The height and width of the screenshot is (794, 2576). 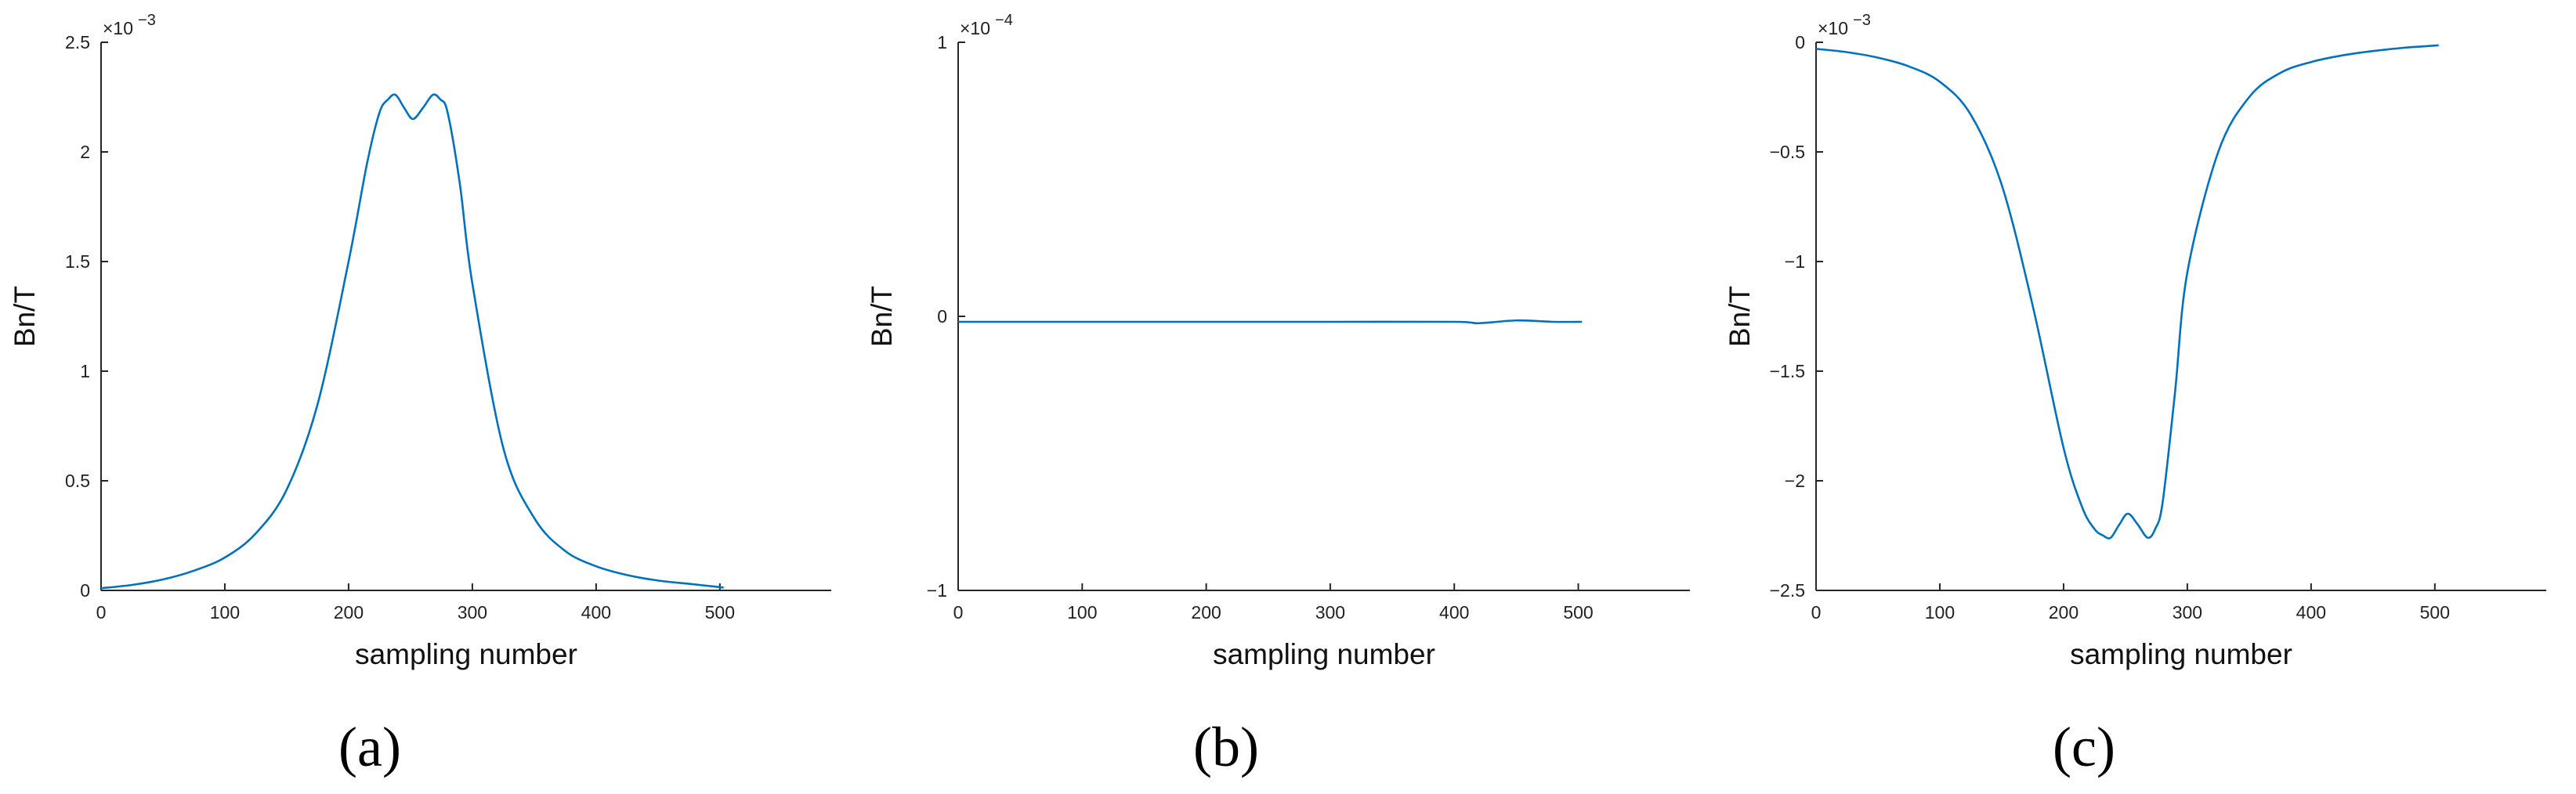 I want to click on chart-c-exponent-base: ×10, so click(x=1833, y=28).